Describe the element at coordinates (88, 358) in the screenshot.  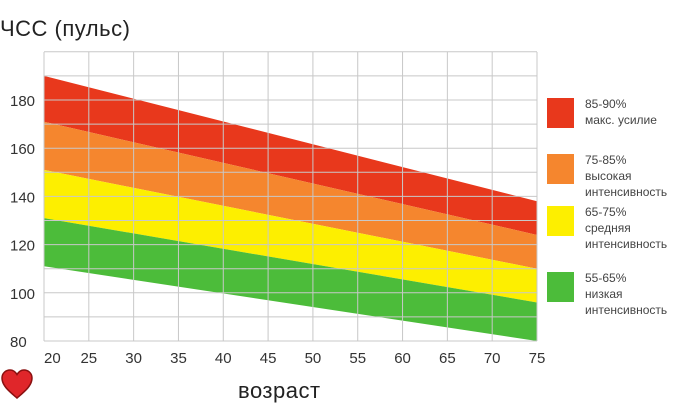
I see `x-tick-label: 25` at that location.